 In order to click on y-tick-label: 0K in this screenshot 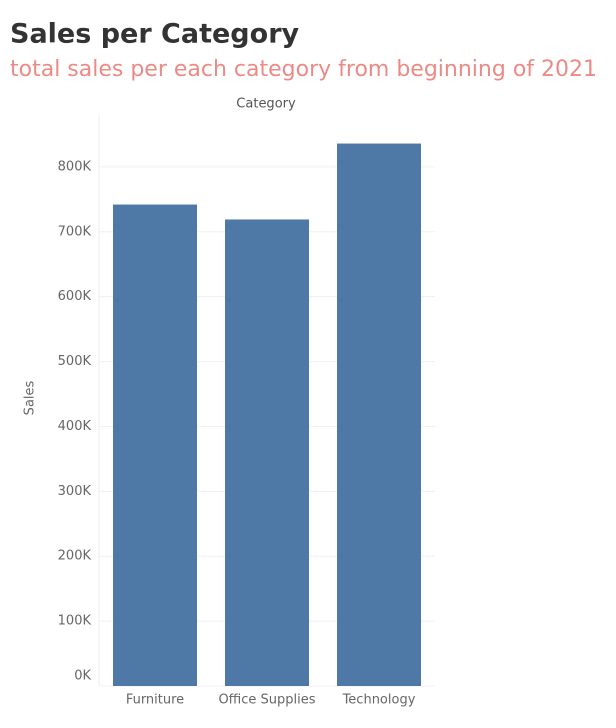, I will do `click(82, 676)`.